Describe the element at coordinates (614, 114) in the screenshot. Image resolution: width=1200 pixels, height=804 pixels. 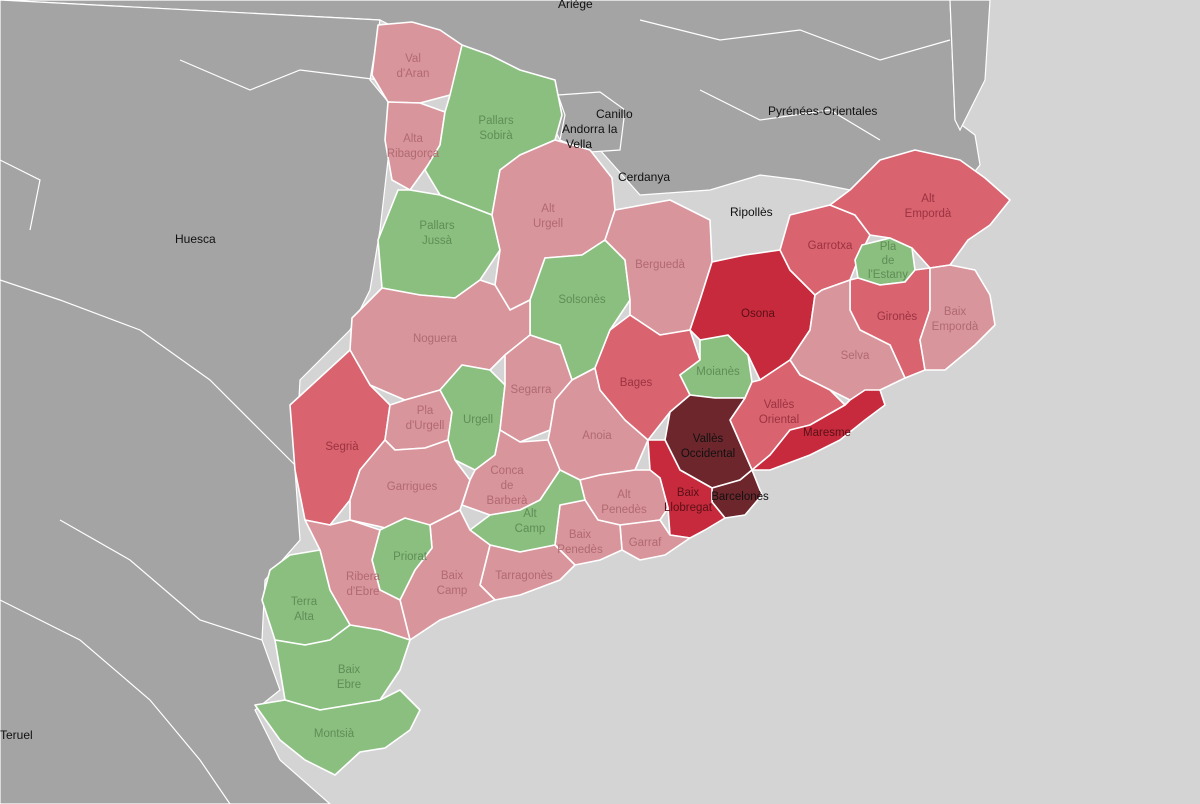
I see `label-canillo: Canillo` at that location.